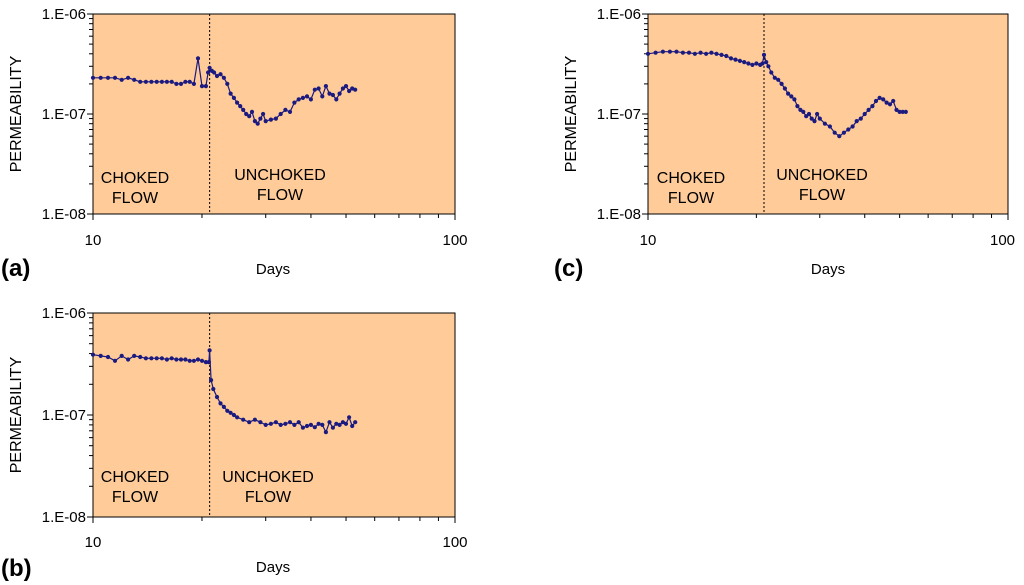 Image resolution: width=1024 pixels, height=585 pixels. What do you see at coordinates (571, 113) in the screenshot?
I see `panel-c-y-axis-label: PERMEABILITY` at bounding box center [571, 113].